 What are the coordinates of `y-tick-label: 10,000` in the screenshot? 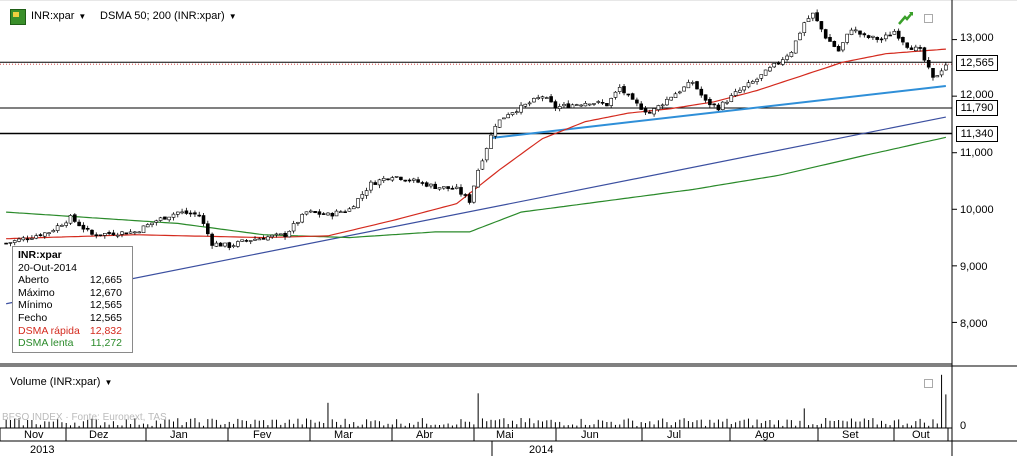 It's located at (977, 210).